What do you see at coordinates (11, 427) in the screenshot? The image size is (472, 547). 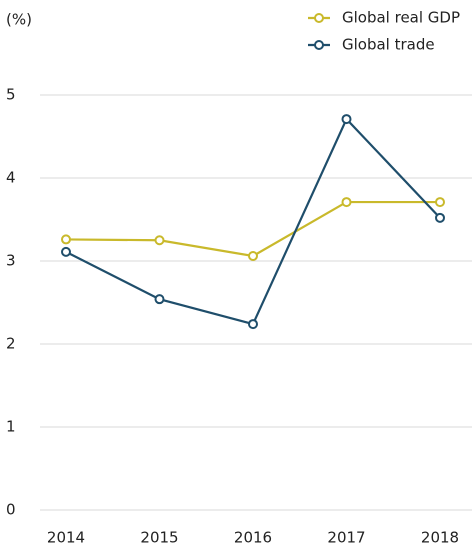 I see `y-tick-label: 1` at bounding box center [11, 427].